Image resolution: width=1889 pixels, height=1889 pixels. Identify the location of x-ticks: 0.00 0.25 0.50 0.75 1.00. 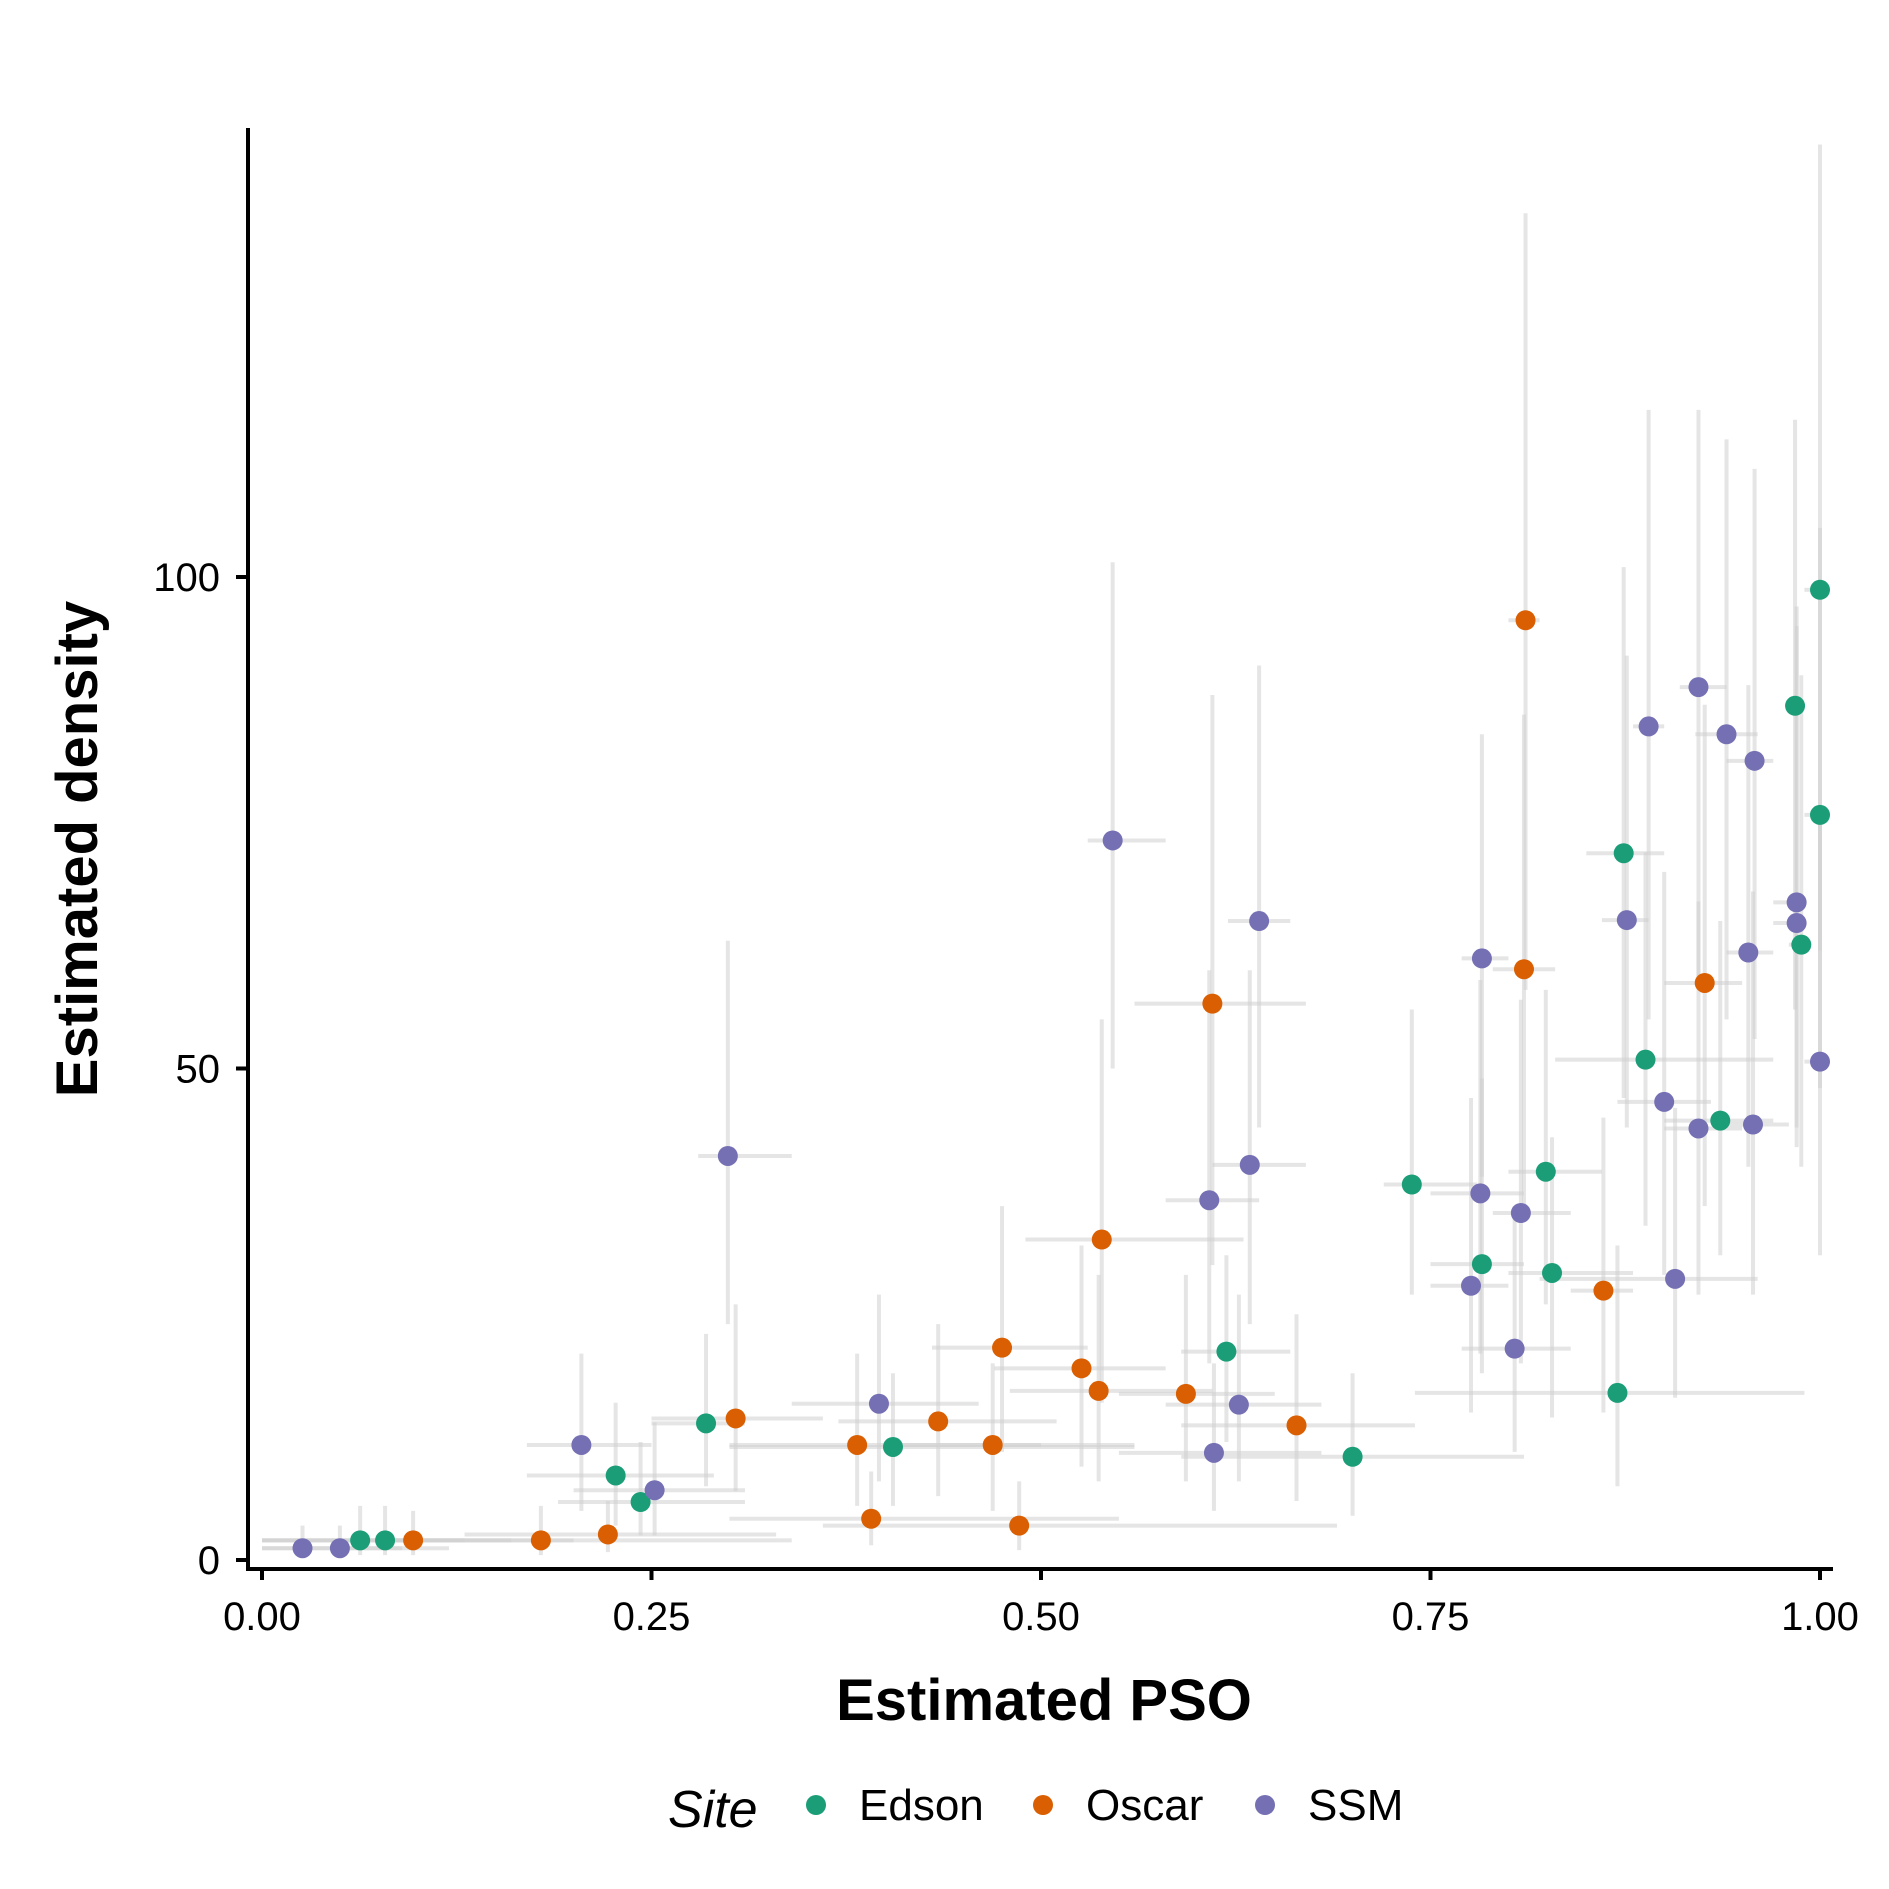
(1041, 1604).